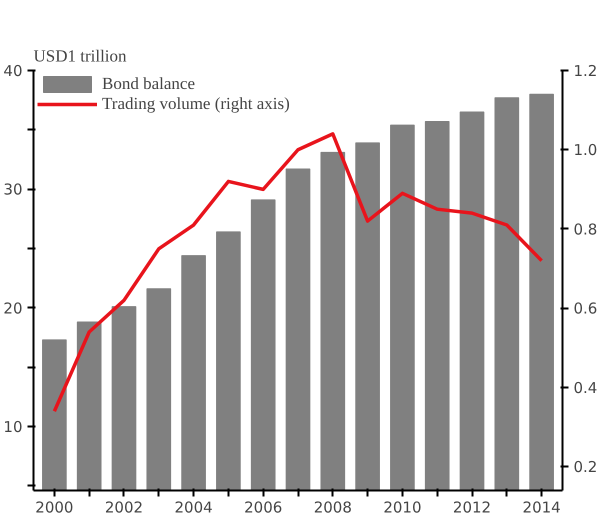 This screenshot has height=521, width=615. What do you see at coordinates (124, 507) in the screenshot?
I see `x-tick-label: 2002` at bounding box center [124, 507].